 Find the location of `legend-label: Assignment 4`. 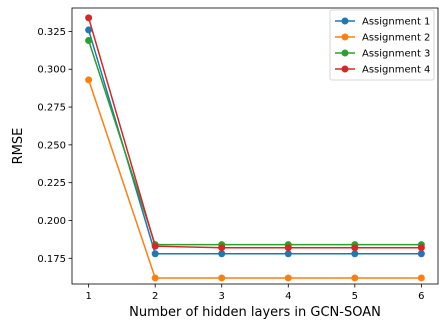

legend-label: Assignment 4 is located at coordinates (396, 70).